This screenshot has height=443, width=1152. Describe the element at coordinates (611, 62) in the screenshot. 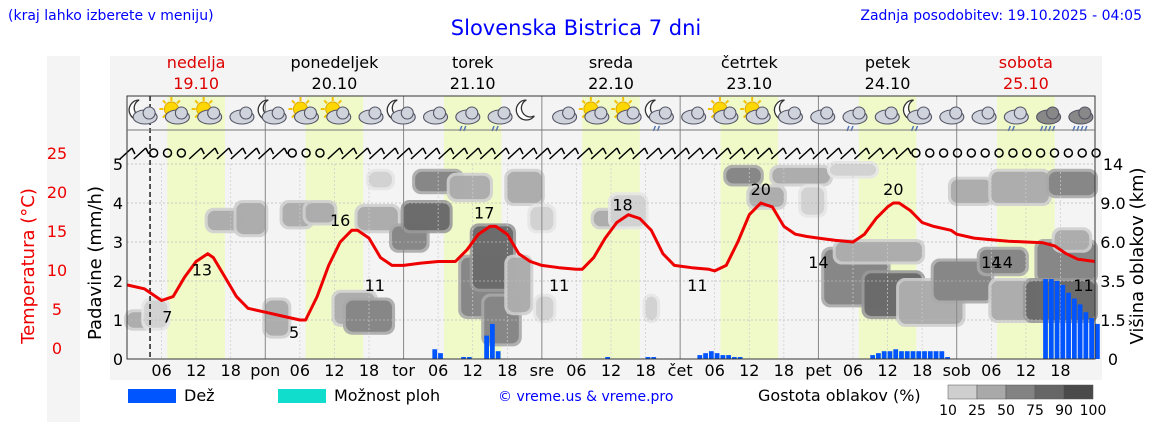

I see `day-name: sreda` at that location.